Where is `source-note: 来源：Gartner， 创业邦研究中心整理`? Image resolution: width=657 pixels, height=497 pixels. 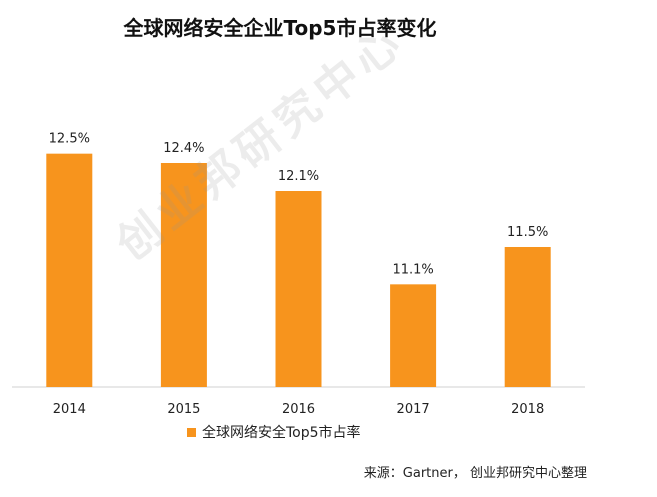 source-note: 来源：Gartner， 创业邦研究中心整理 is located at coordinates (475, 473).